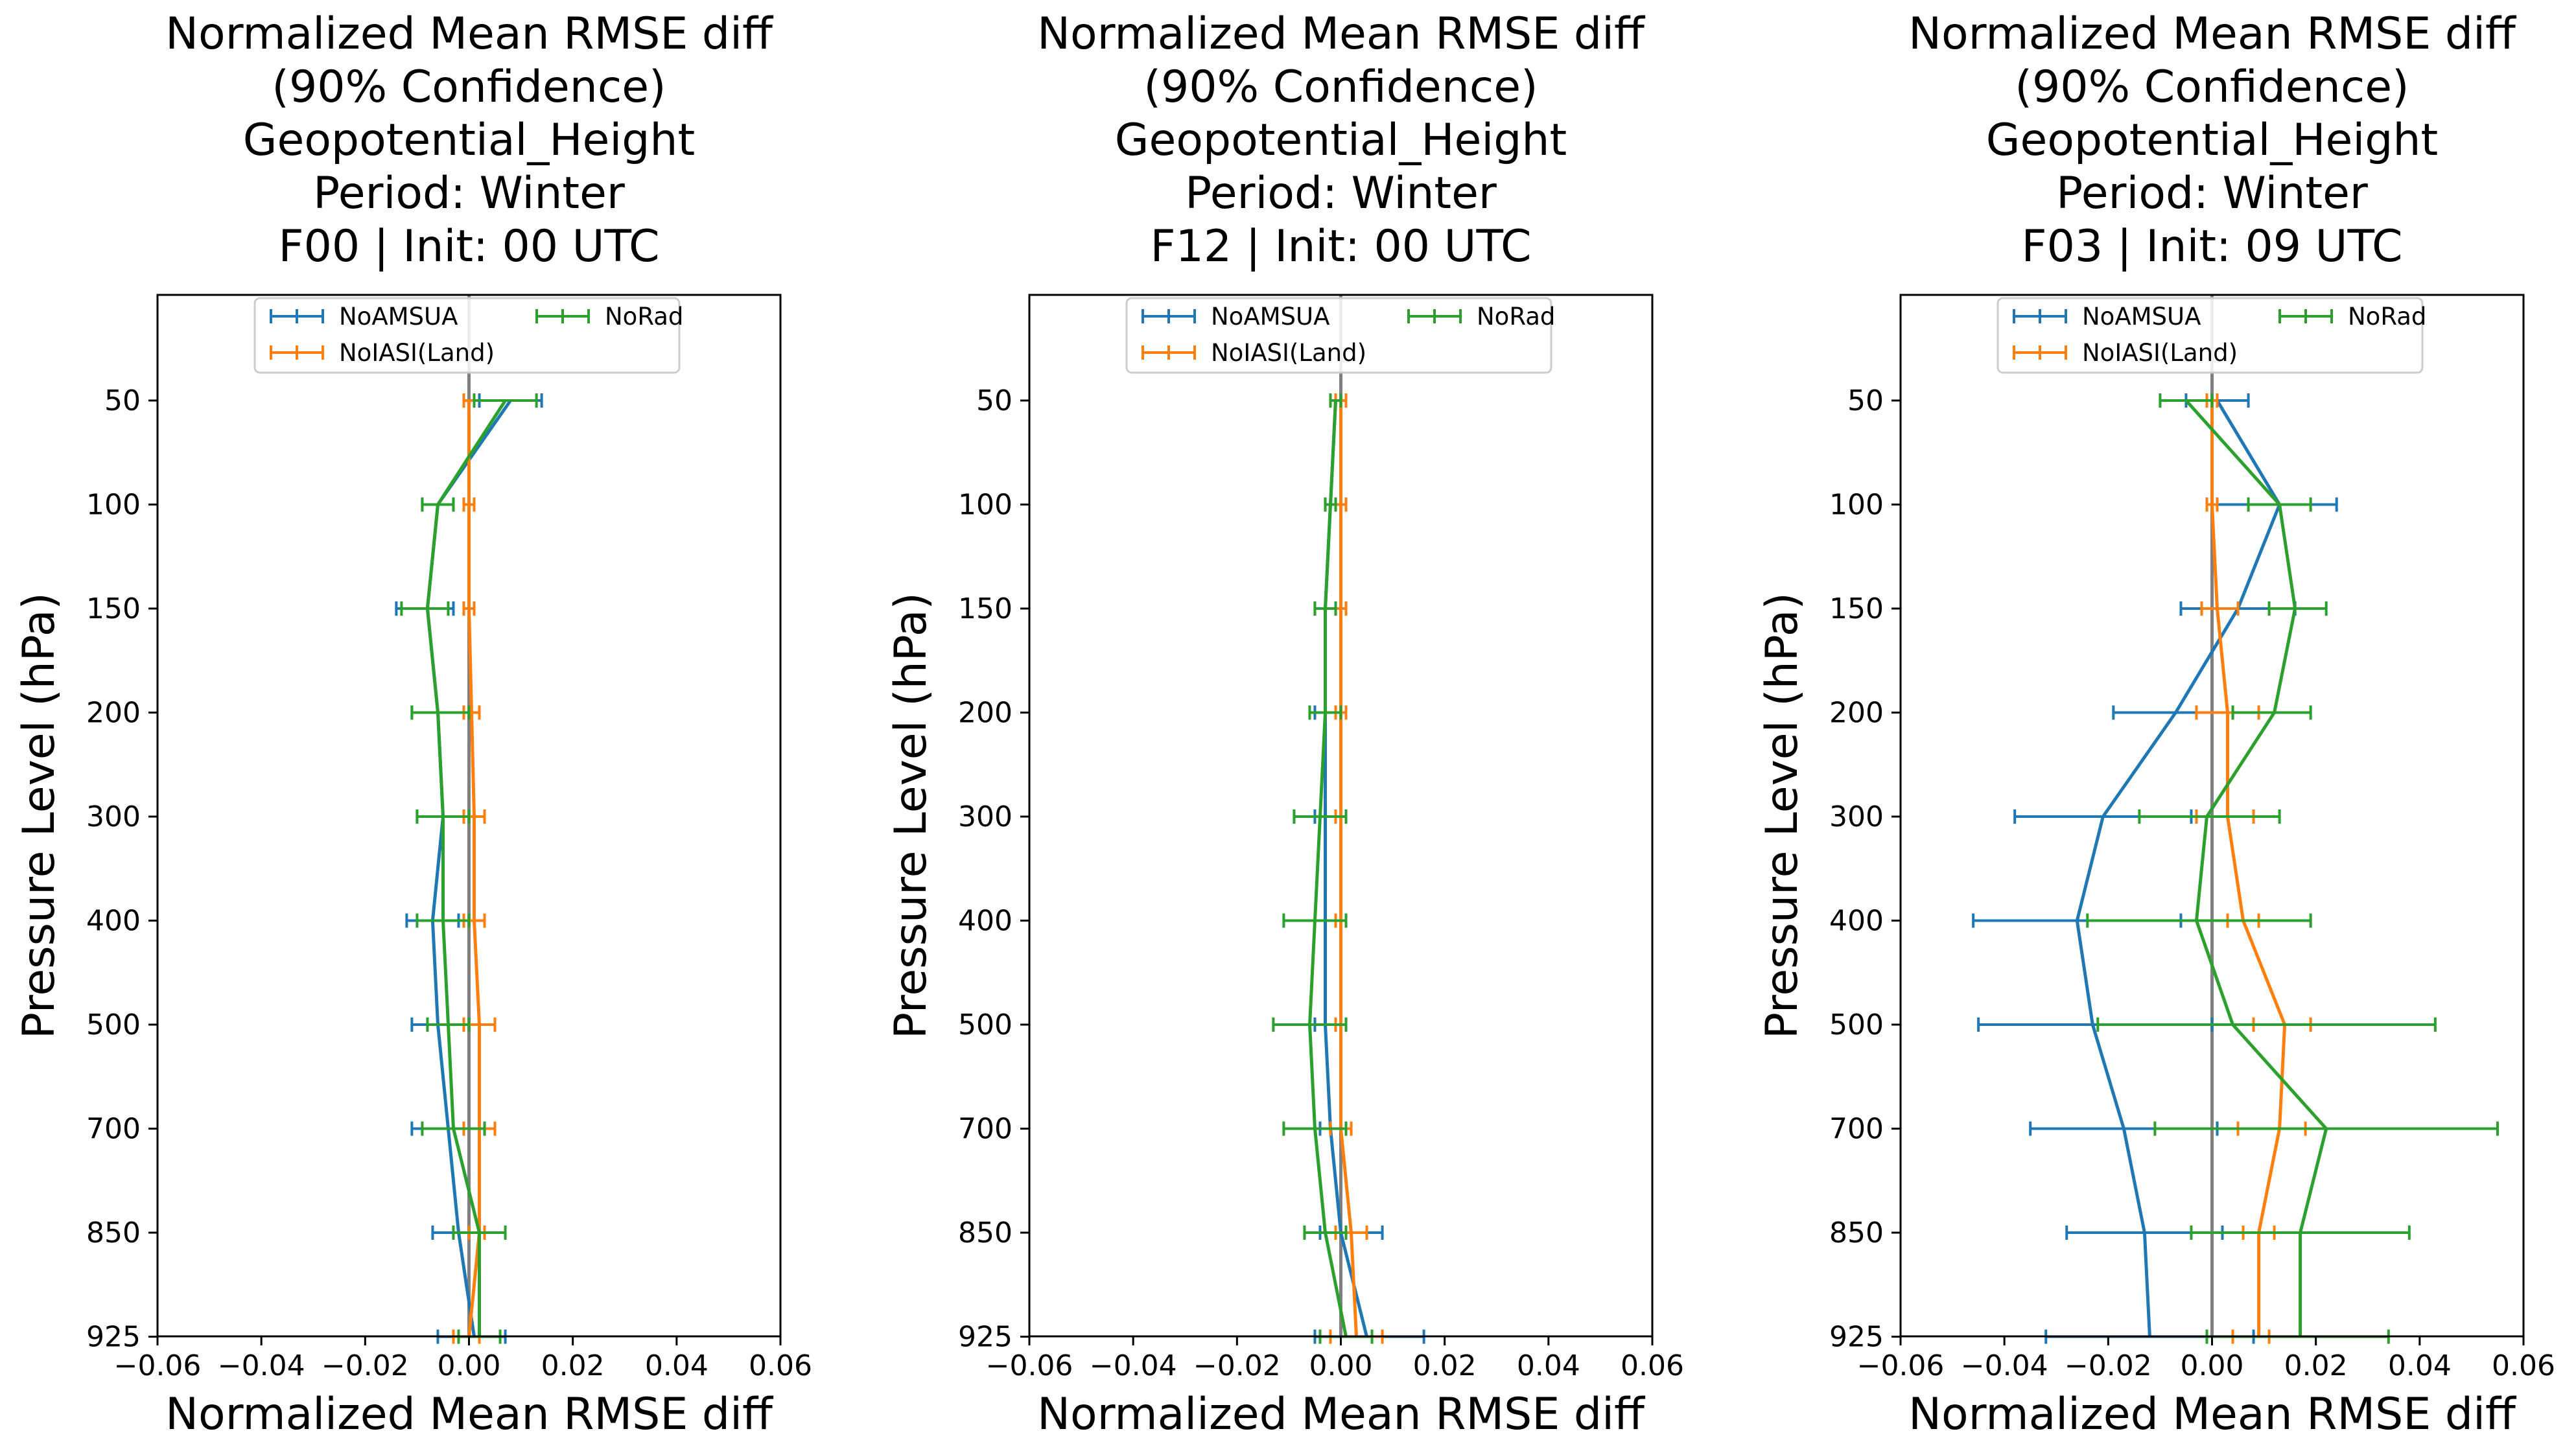  I want to click on chart-title-line: F03 | Init: 09 UTC, so click(2212, 246).